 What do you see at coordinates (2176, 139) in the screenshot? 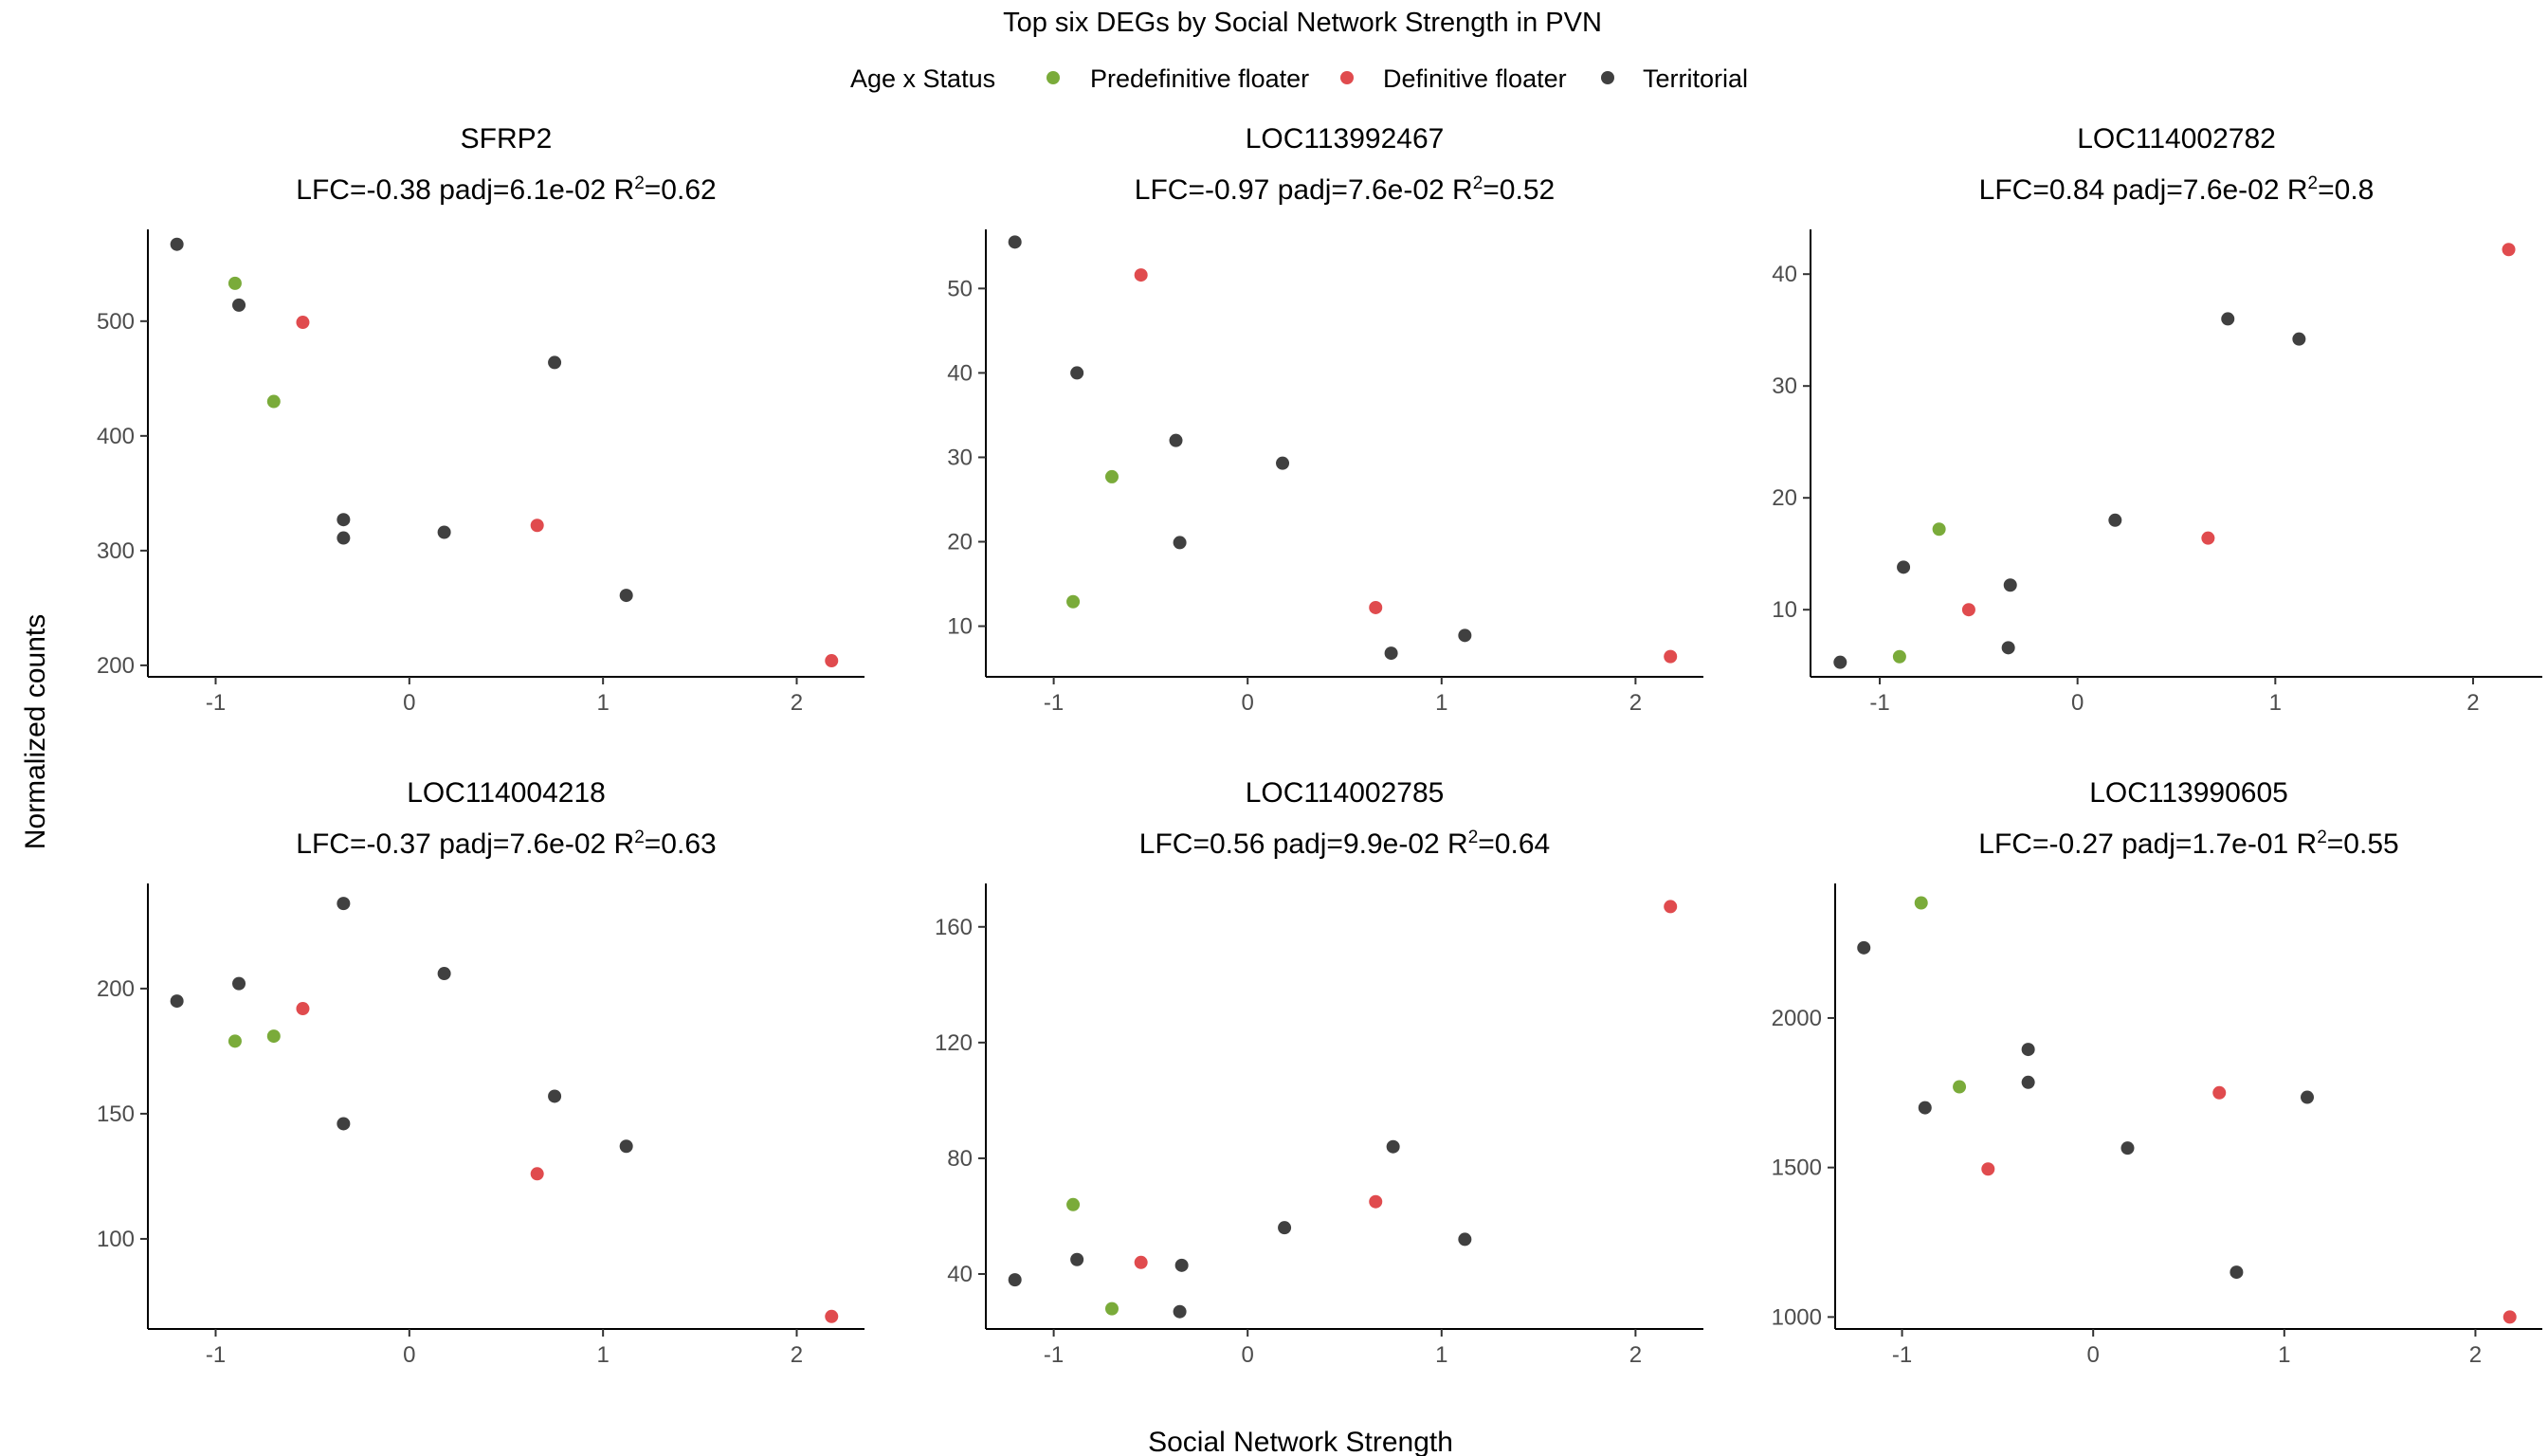
I see `panel-title: LOC114002782` at bounding box center [2176, 139].